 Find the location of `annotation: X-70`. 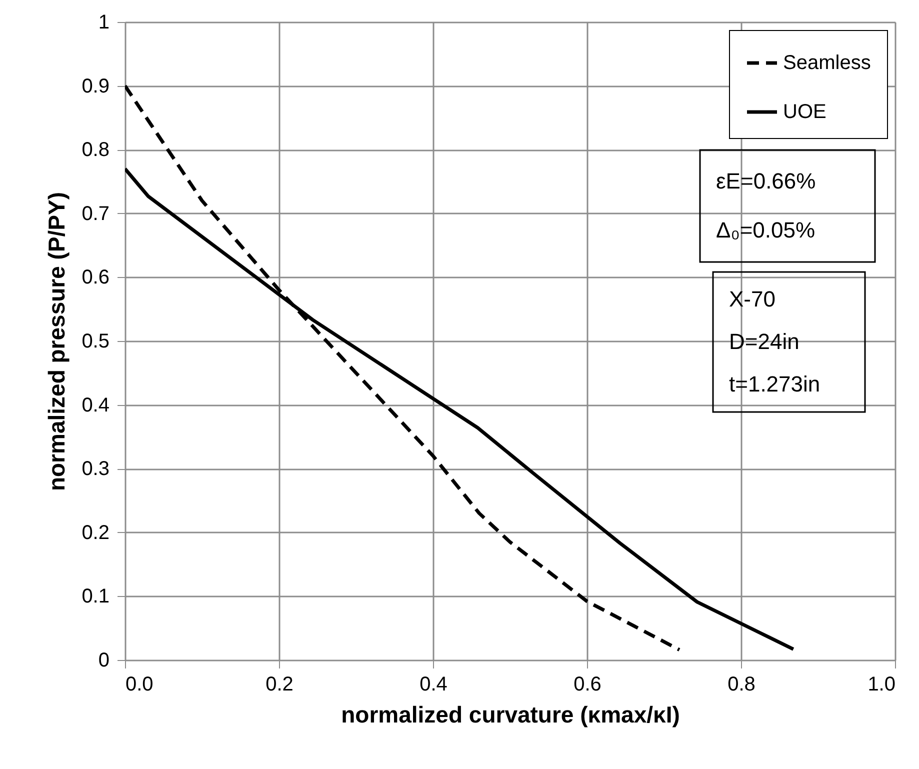

annotation: X-70 is located at coordinates (752, 299).